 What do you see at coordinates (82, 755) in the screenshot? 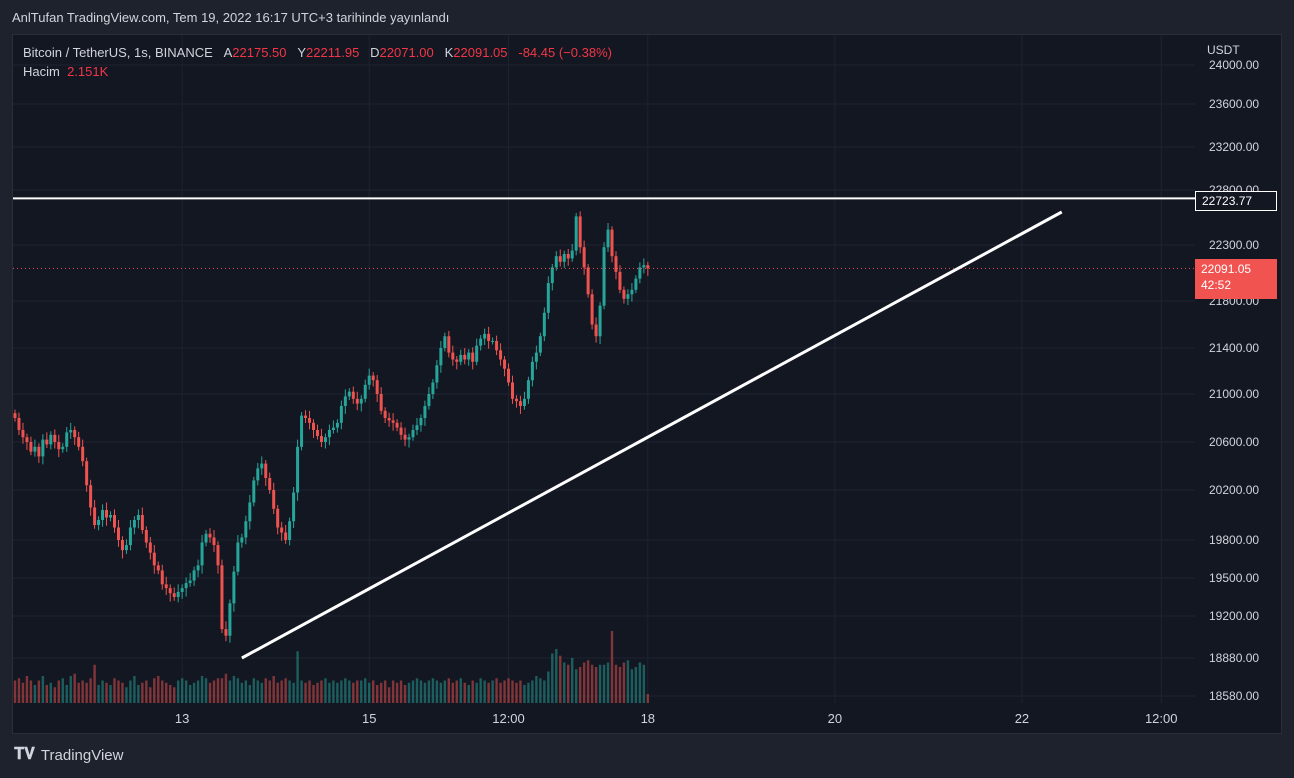
I see `brand-name: TradingView` at bounding box center [82, 755].